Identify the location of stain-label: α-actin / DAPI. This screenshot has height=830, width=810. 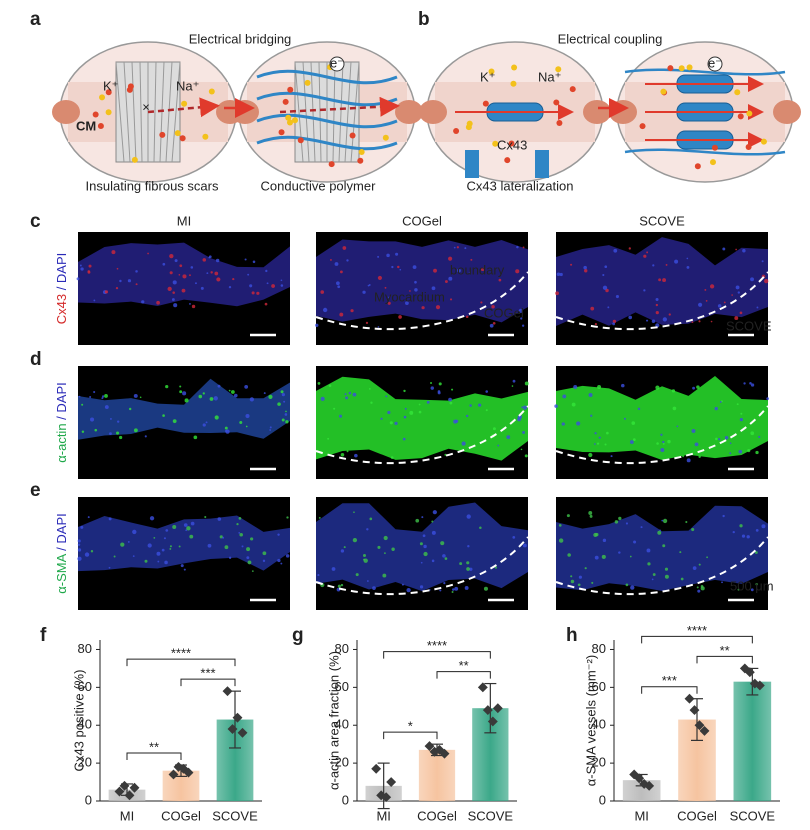
(61, 422).